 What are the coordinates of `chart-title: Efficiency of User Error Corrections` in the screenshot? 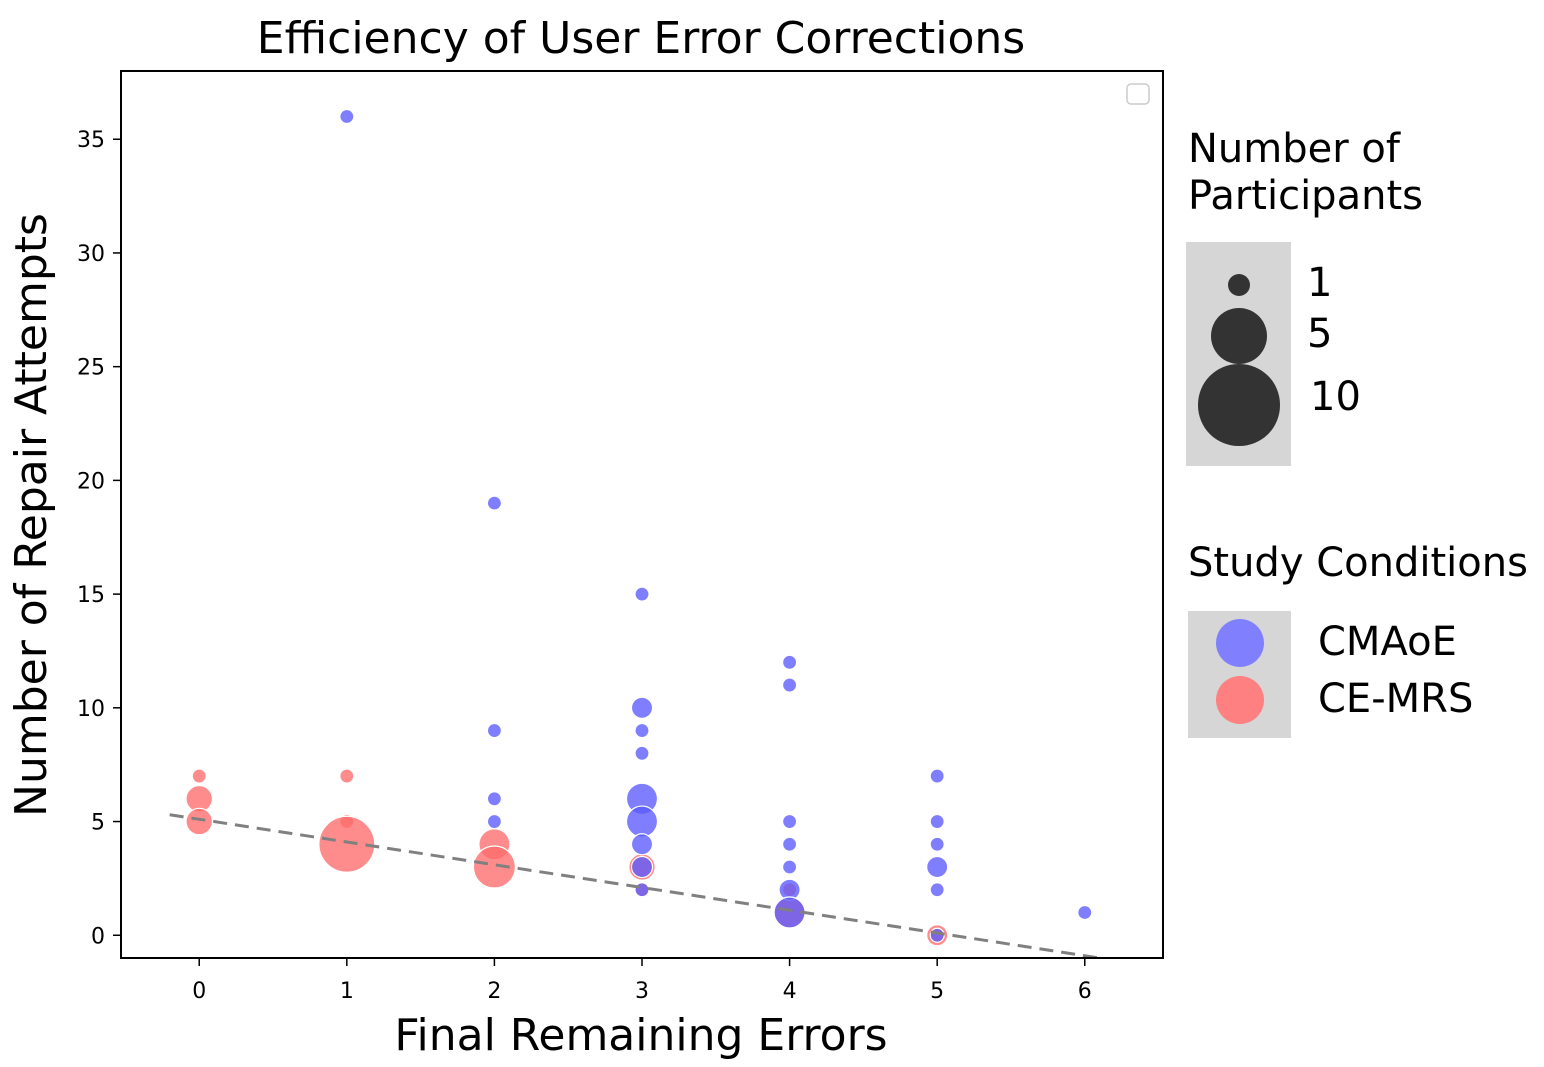 It's located at (641, 38).